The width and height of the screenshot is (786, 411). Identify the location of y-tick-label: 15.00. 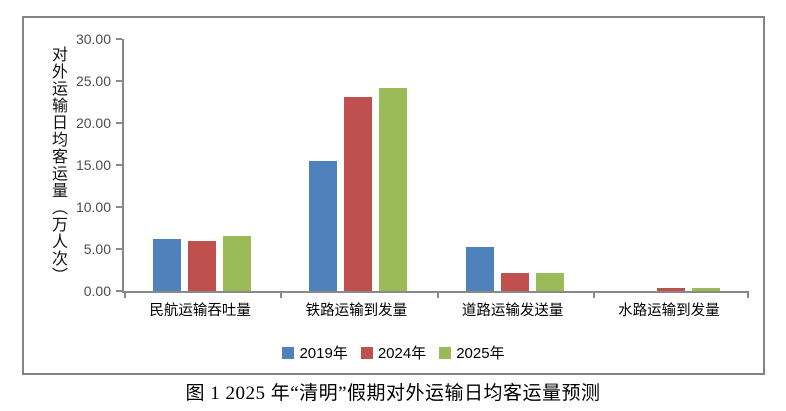
(93, 165).